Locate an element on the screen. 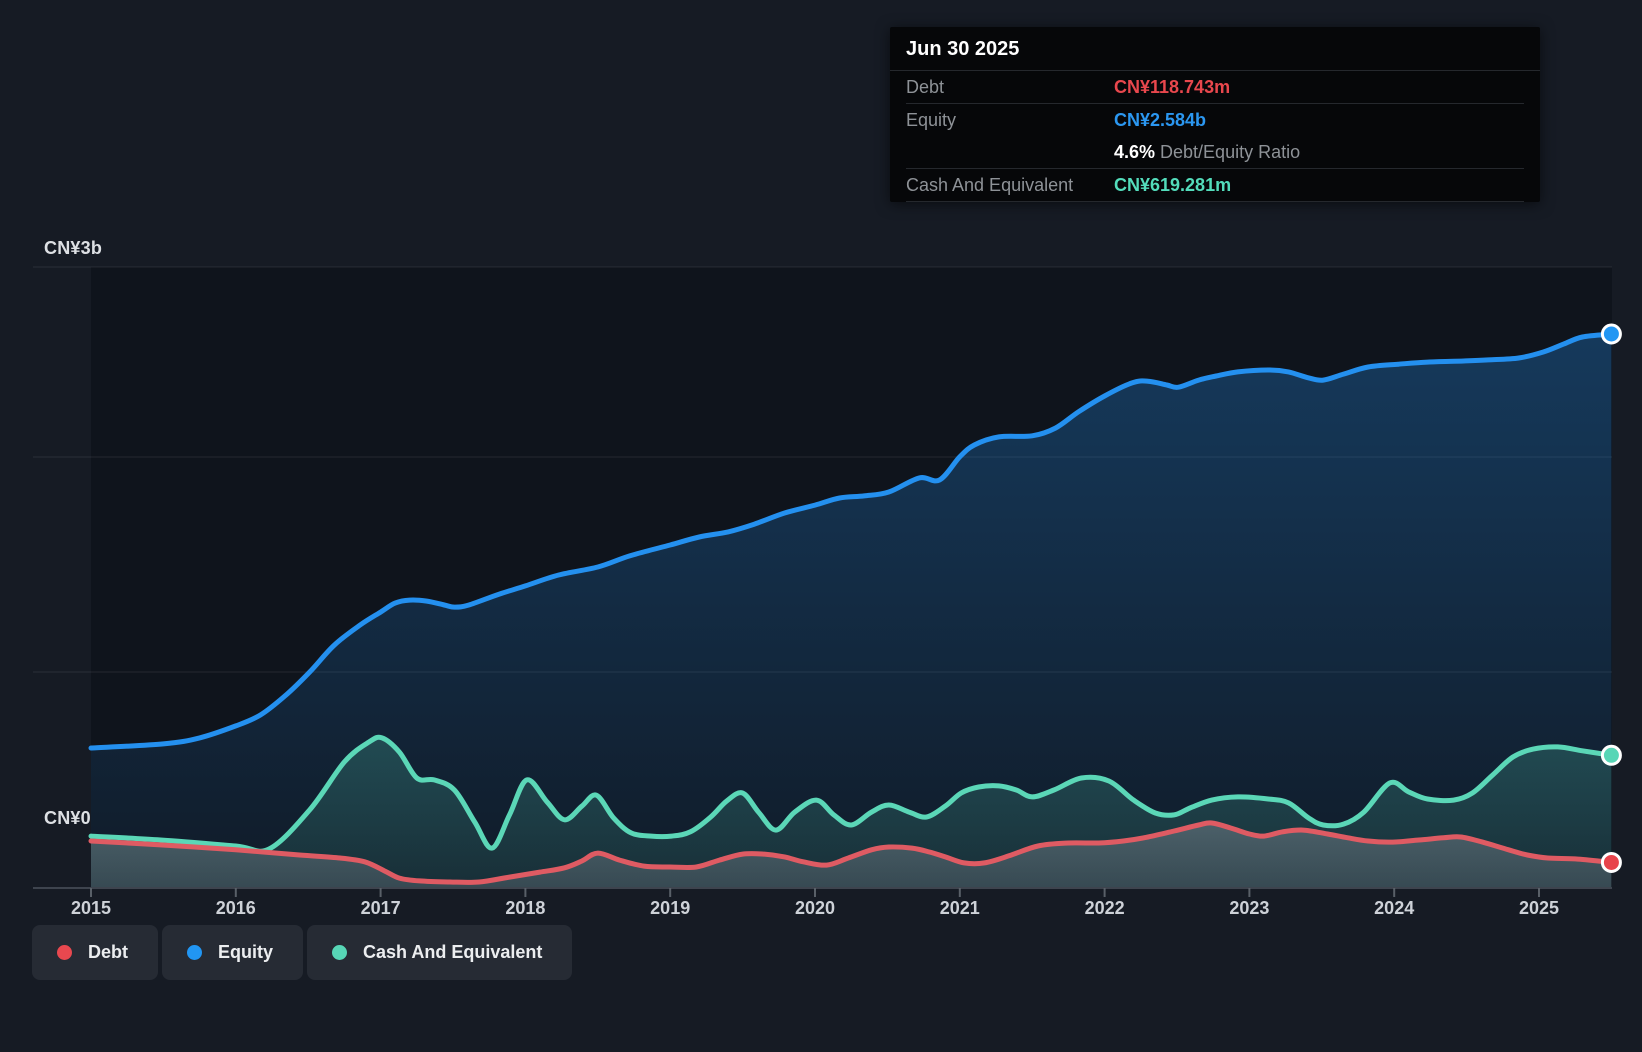 This screenshot has height=1052, width=1642. x-tick-label-2016: 2016 is located at coordinates (236, 908).